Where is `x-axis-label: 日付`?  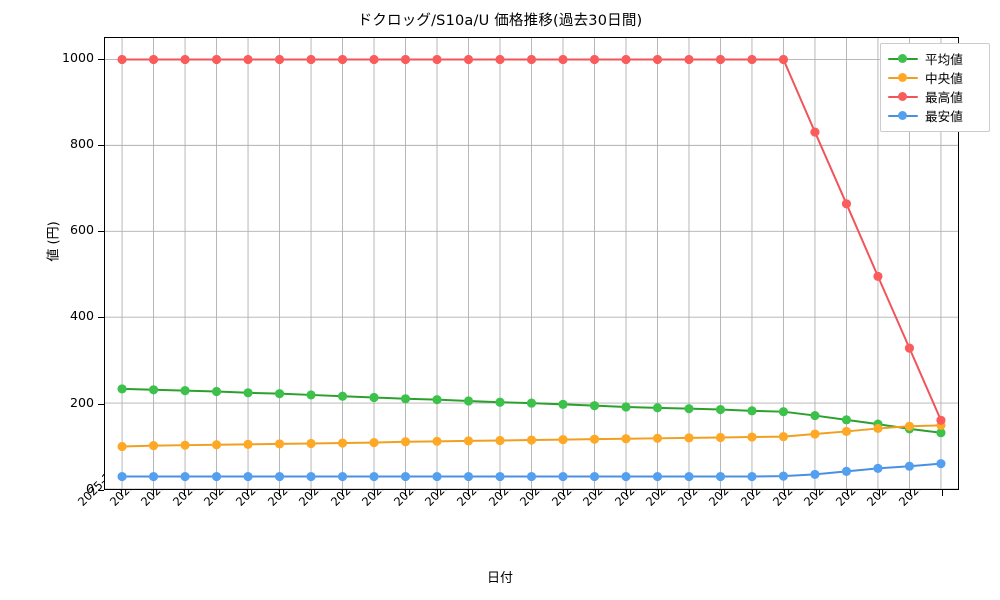
x-axis-label: 日付 is located at coordinates (499, 578).